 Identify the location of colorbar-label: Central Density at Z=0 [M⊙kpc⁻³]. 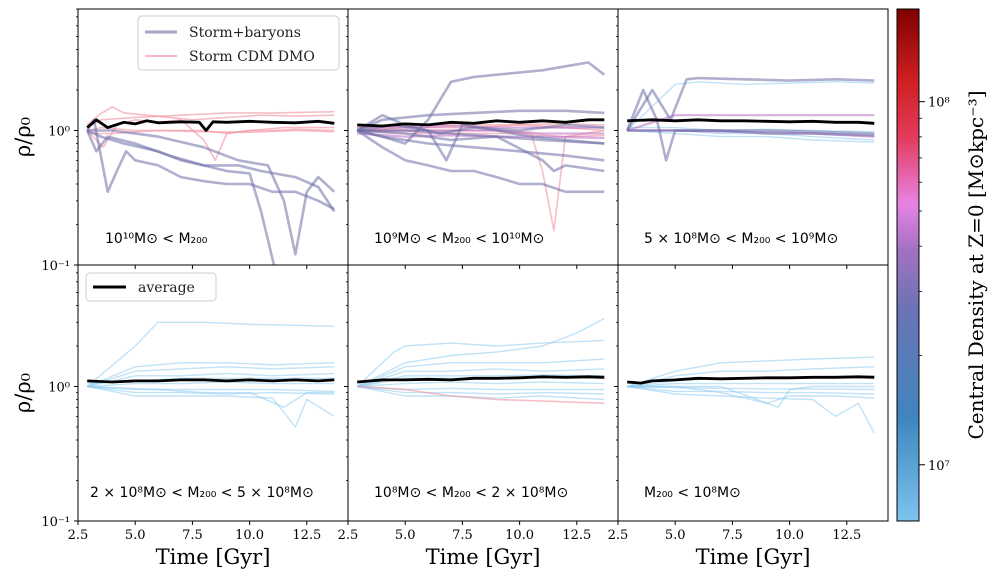
(976, 265).